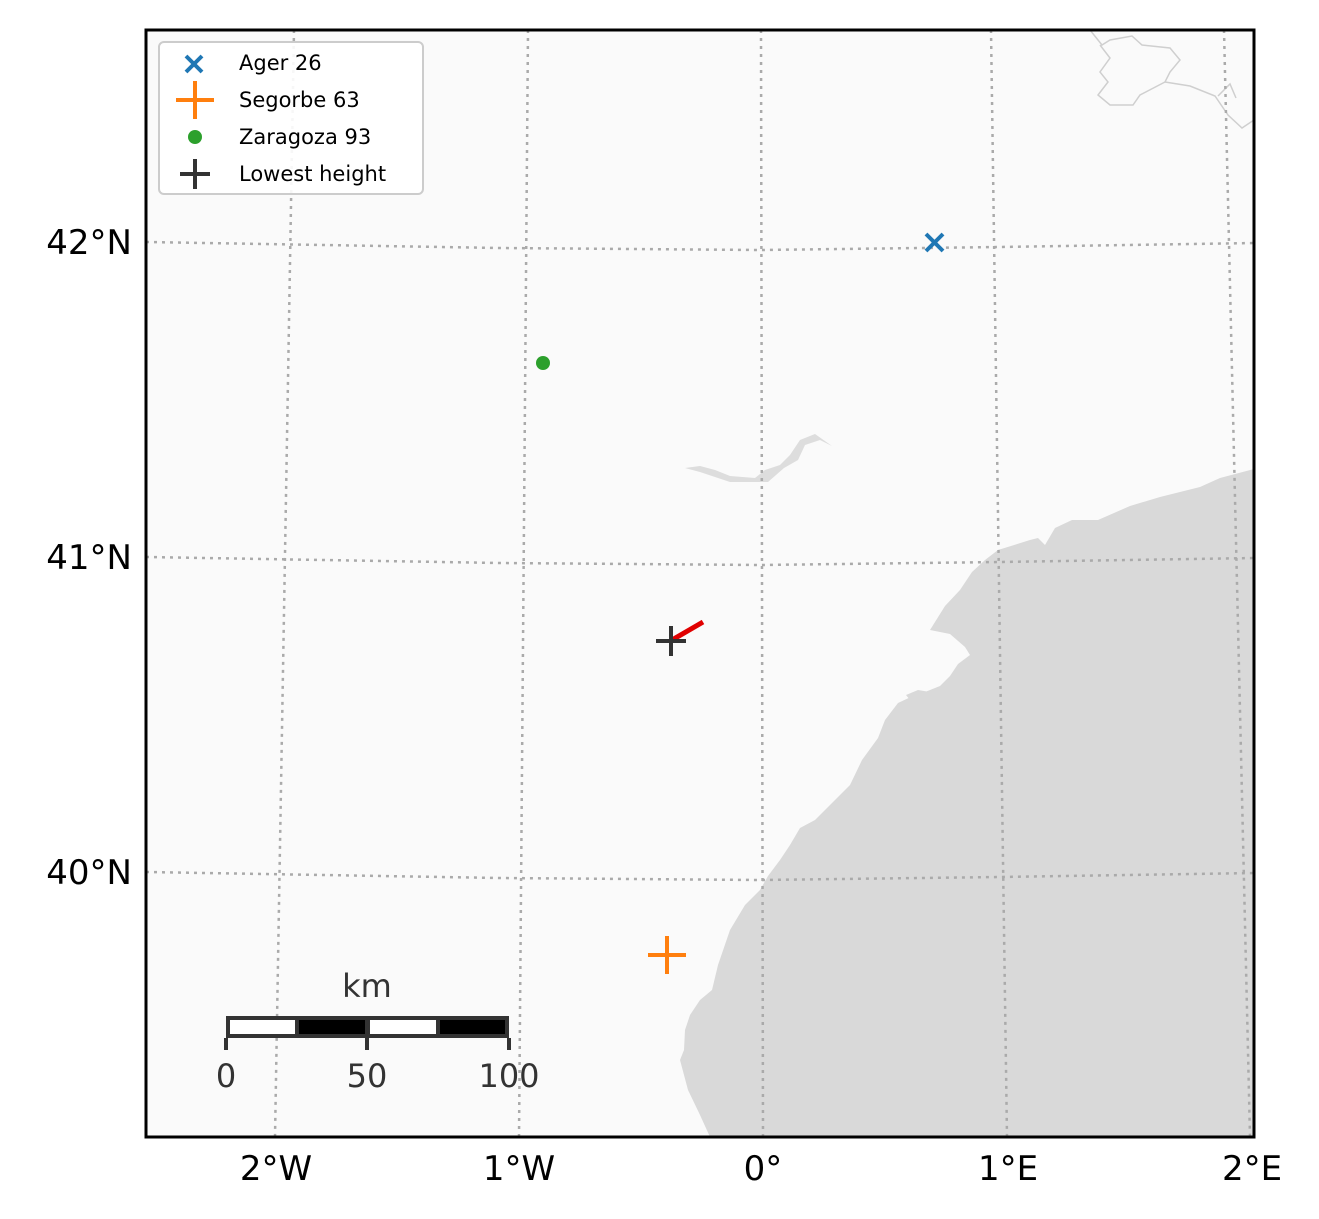  What do you see at coordinates (367, 1076) in the screenshot?
I see `scale-label-50: 50` at bounding box center [367, 1076].